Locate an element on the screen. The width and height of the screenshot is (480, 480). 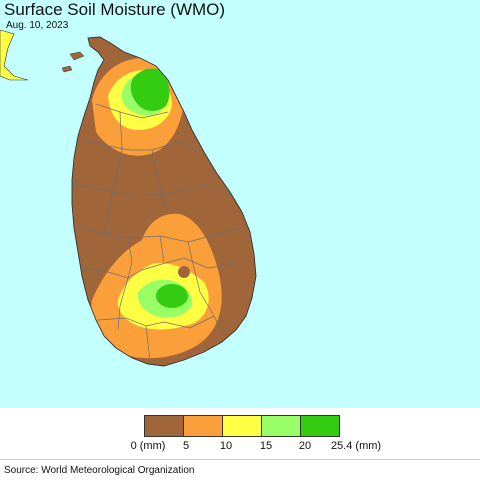
island-delft is located at coordinates (67, 69).